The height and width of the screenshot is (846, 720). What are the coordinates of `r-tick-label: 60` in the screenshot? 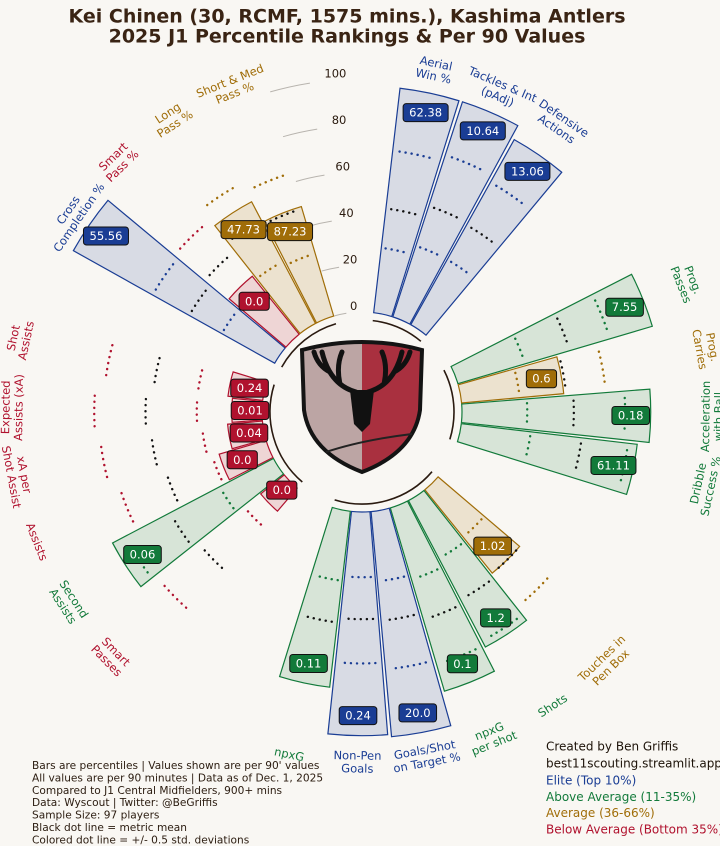 It's located at (342, 166).